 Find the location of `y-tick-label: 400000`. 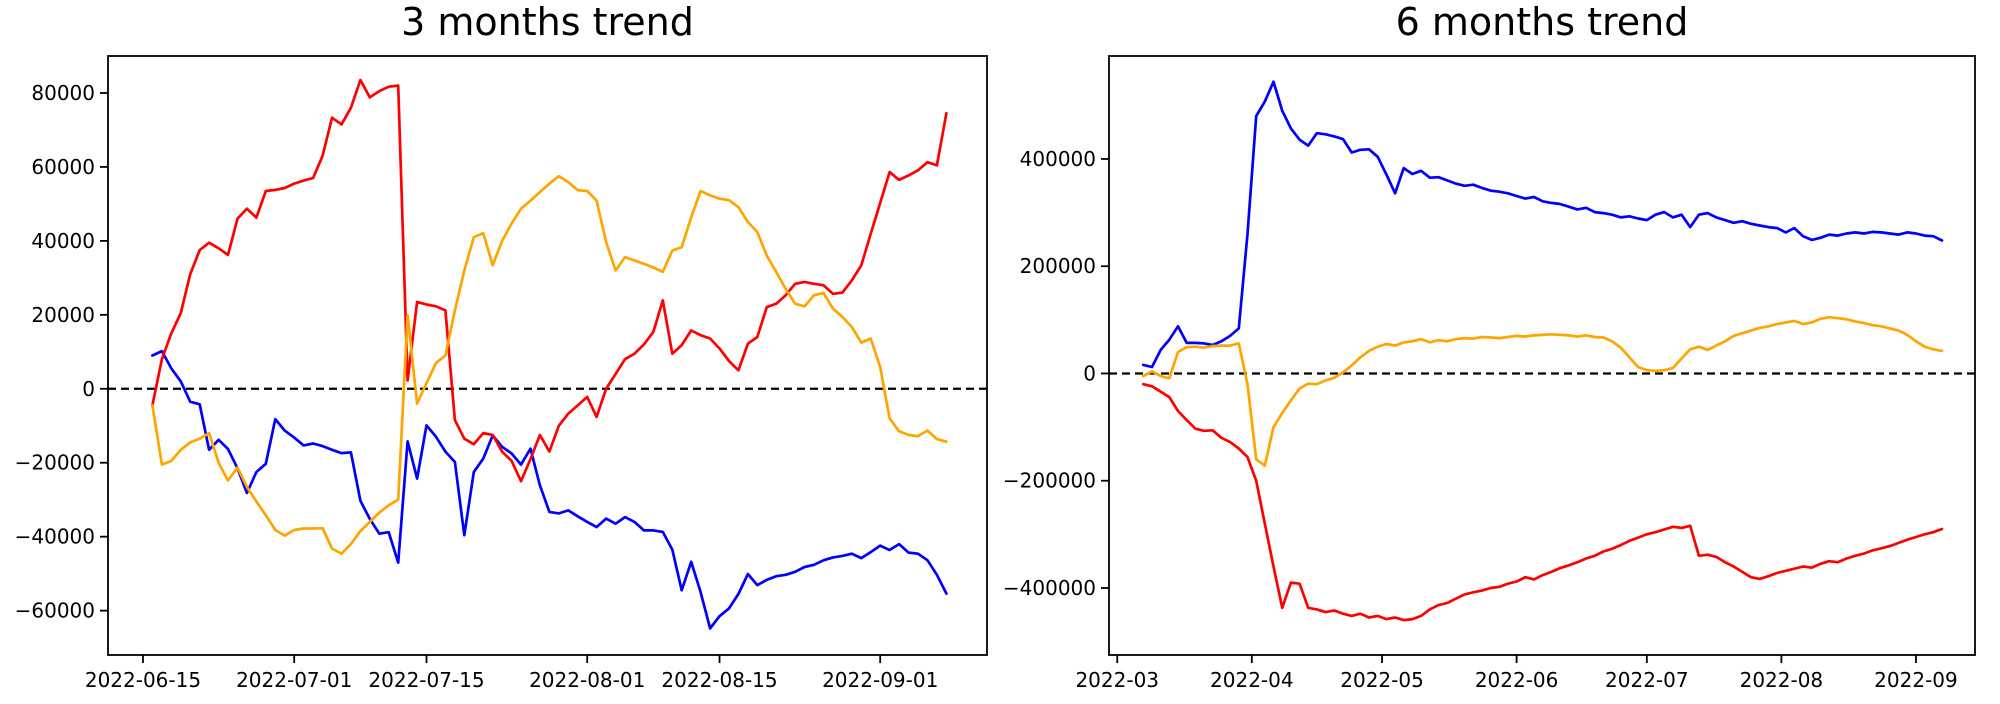

y-tick-label: 400000 is located at coordinates (1058, 159).